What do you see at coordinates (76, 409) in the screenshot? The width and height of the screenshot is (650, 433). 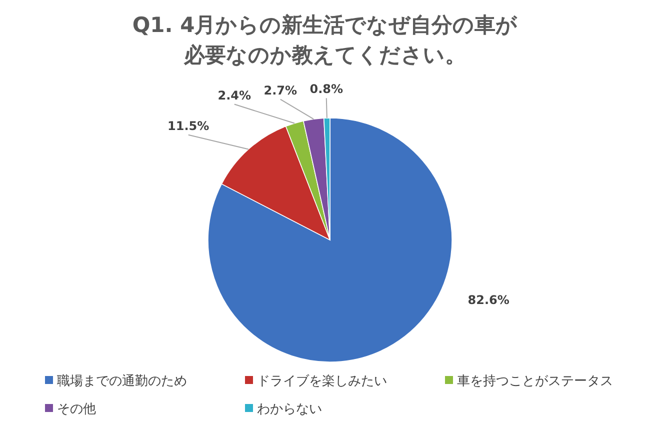 I see `legend-label: その他` at bounding box center [76, 409].